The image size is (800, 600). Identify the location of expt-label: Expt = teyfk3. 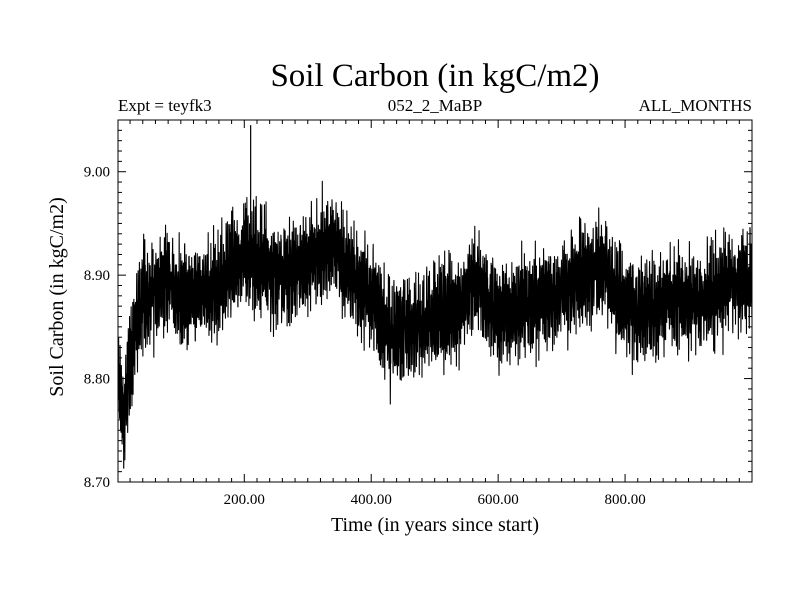
(165, 105).